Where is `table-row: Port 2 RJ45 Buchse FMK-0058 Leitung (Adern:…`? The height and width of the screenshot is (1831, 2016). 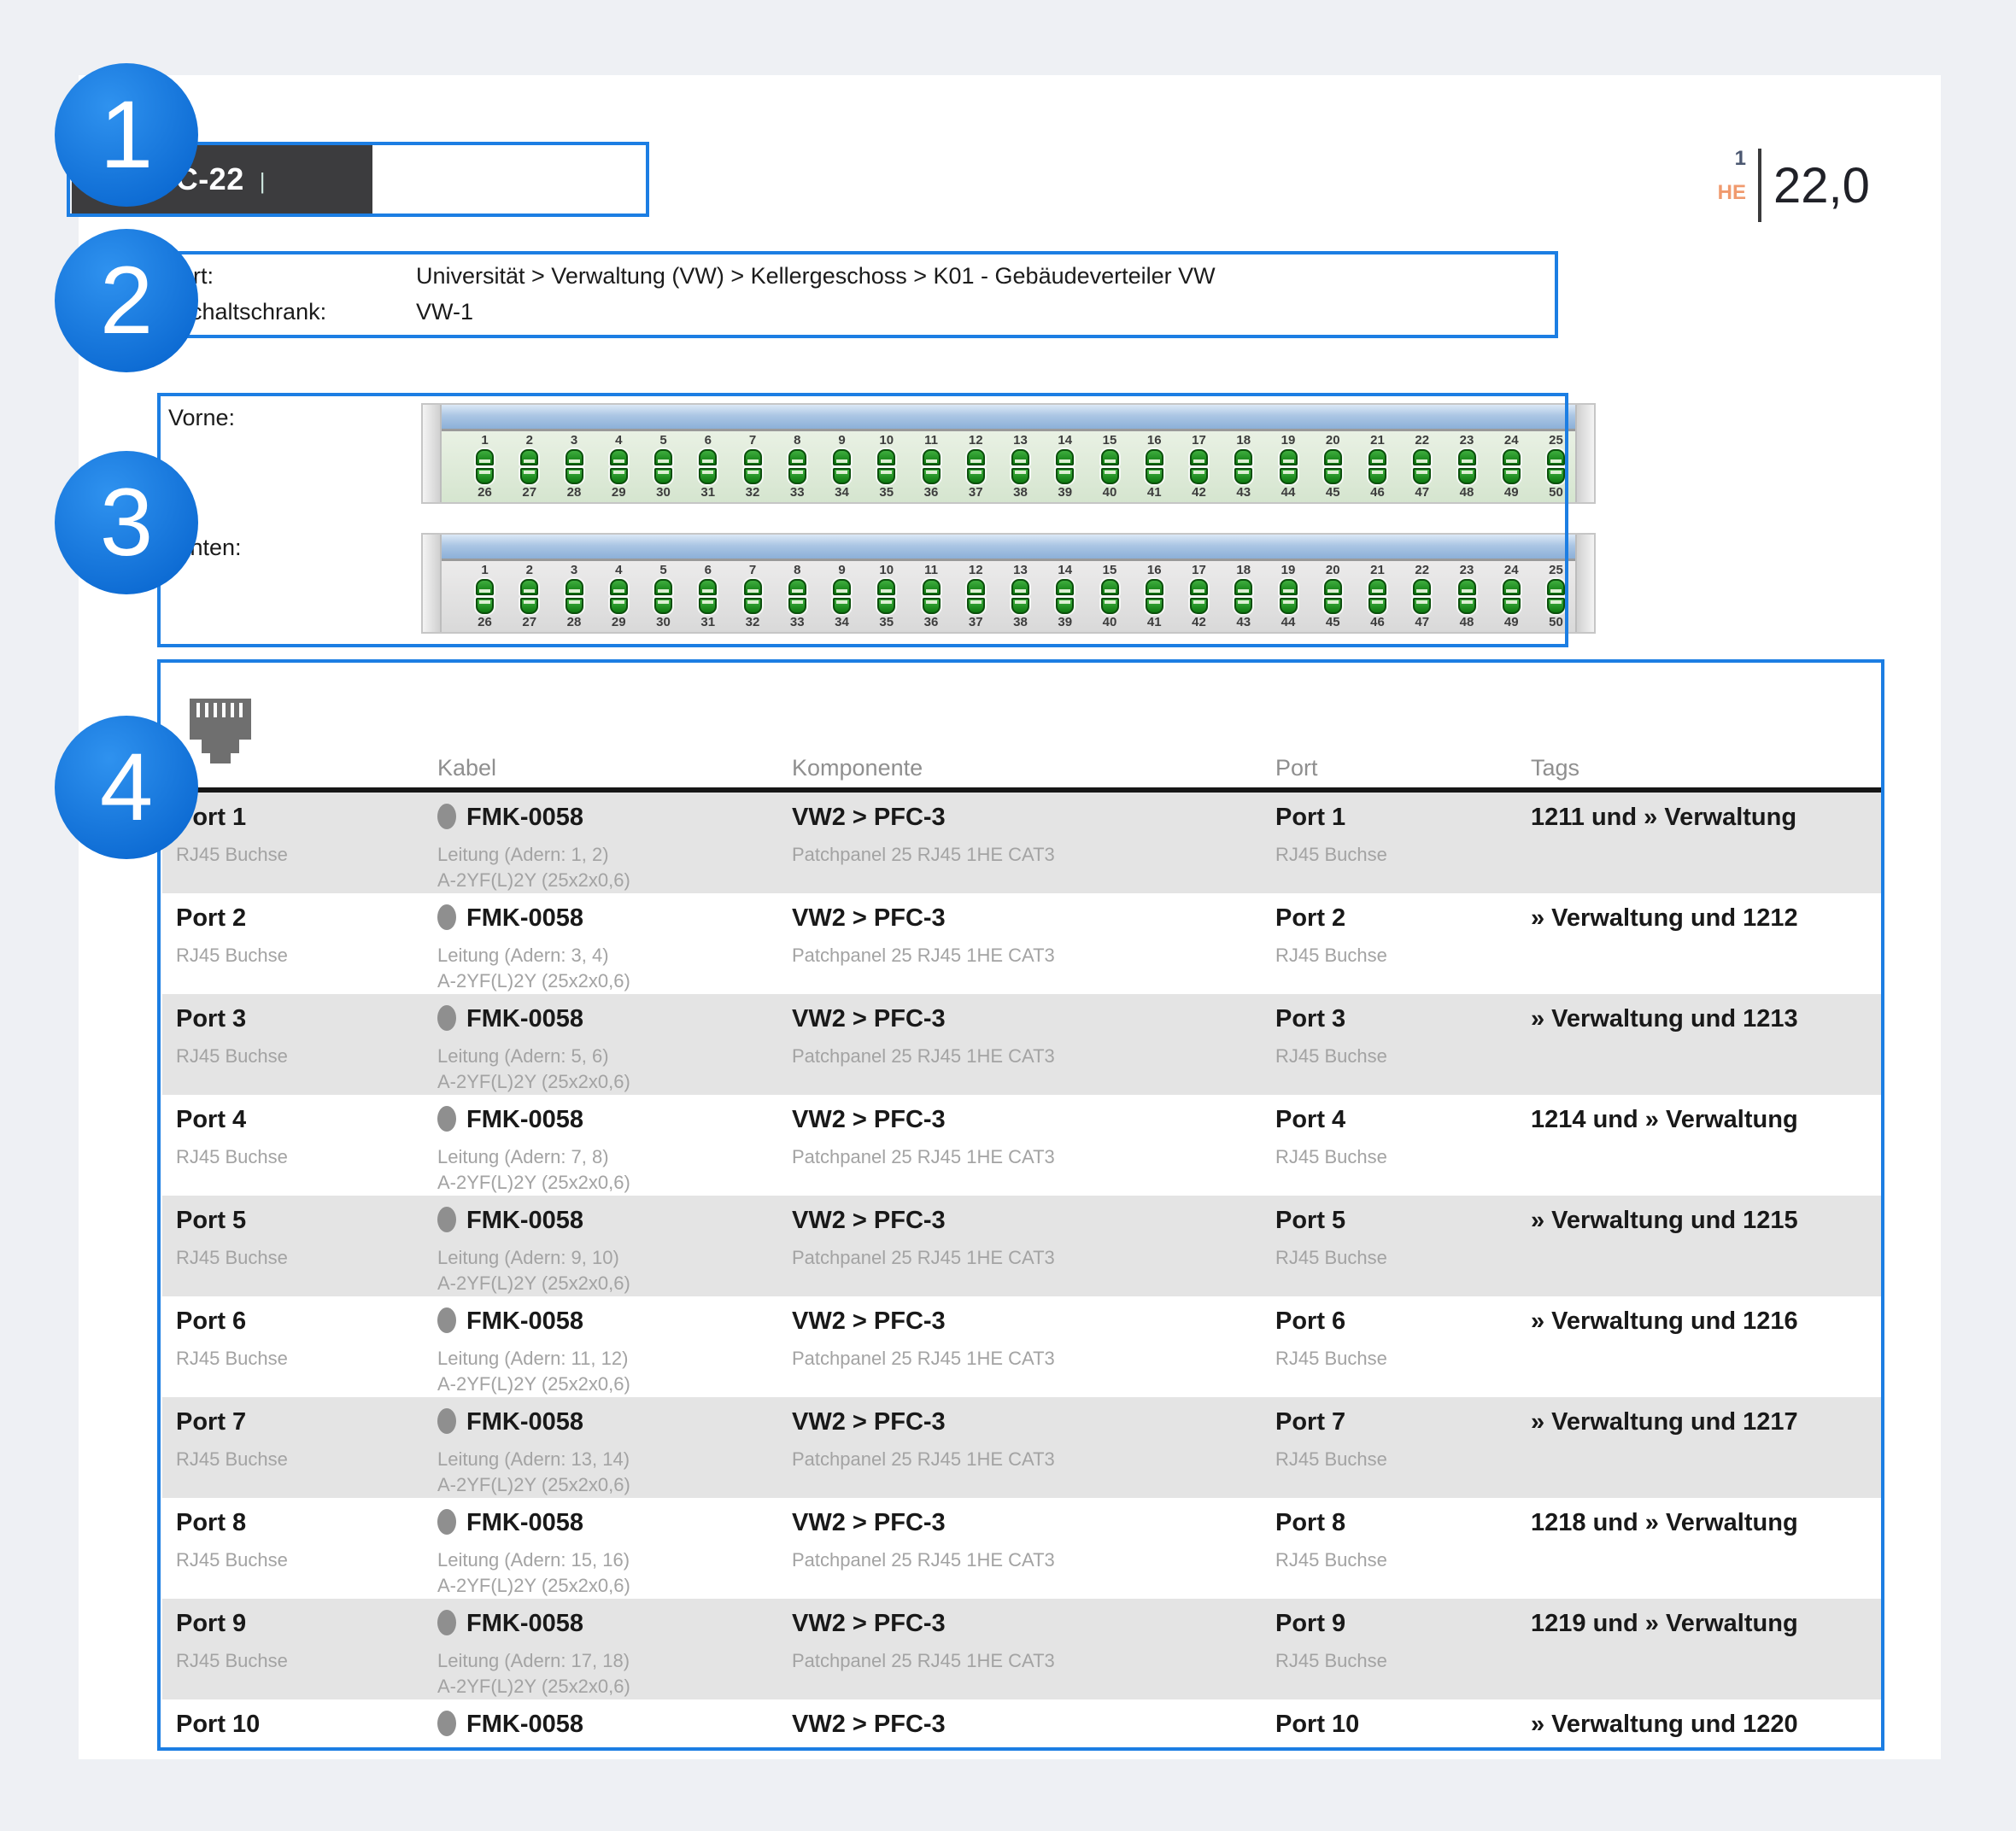
table-row: Port 2 RJ45 Buchse FMK-0058 Leitung (Adern:… is located at coordinates (1022, 943).